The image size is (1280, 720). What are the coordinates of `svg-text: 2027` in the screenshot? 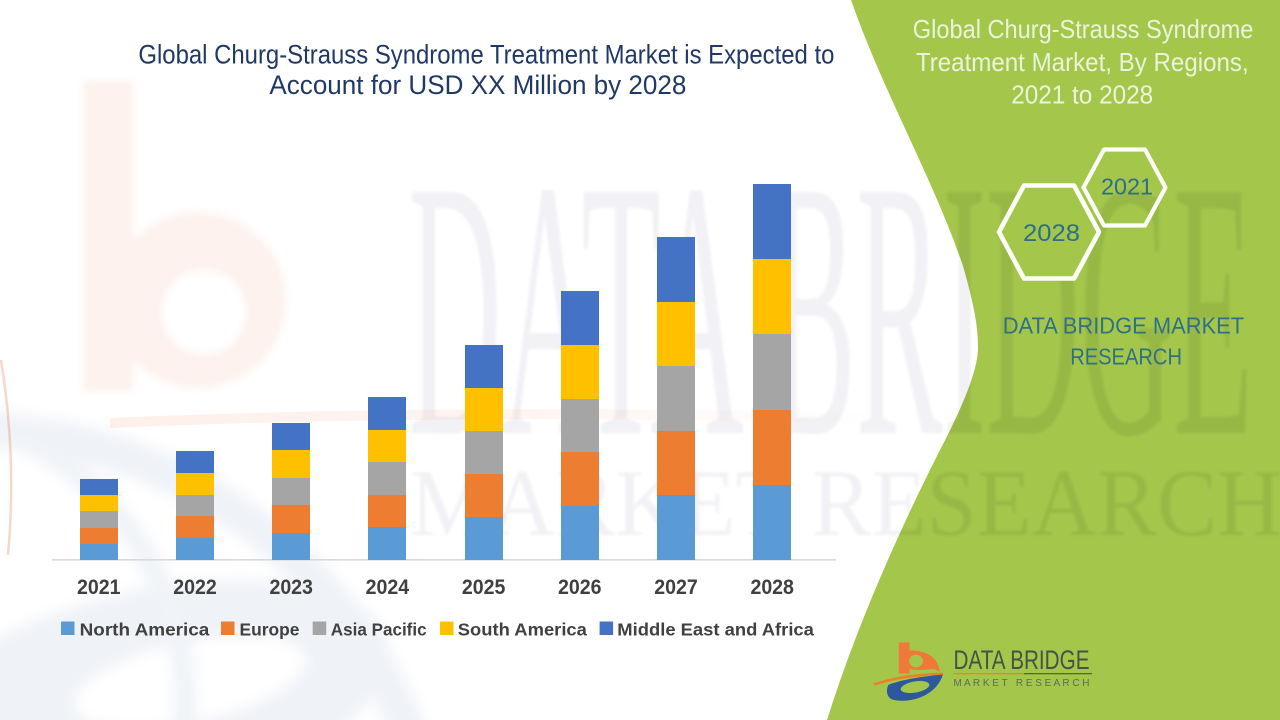 It's located at (676, 587).